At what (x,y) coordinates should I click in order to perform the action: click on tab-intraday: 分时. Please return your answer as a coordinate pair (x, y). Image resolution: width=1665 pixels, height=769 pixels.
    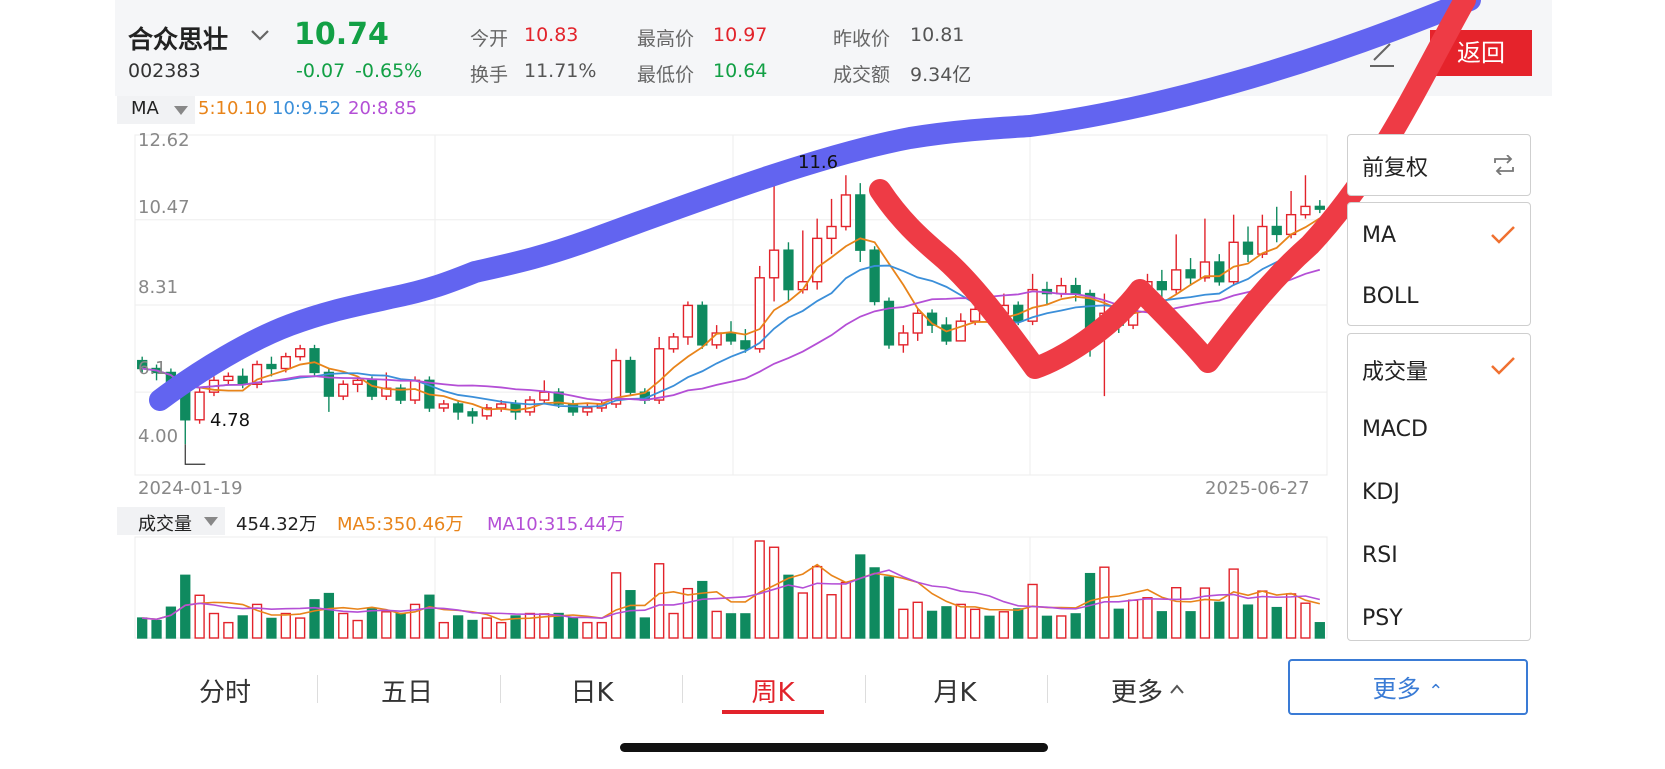
    Looking at the image, I should click on (224, 693).